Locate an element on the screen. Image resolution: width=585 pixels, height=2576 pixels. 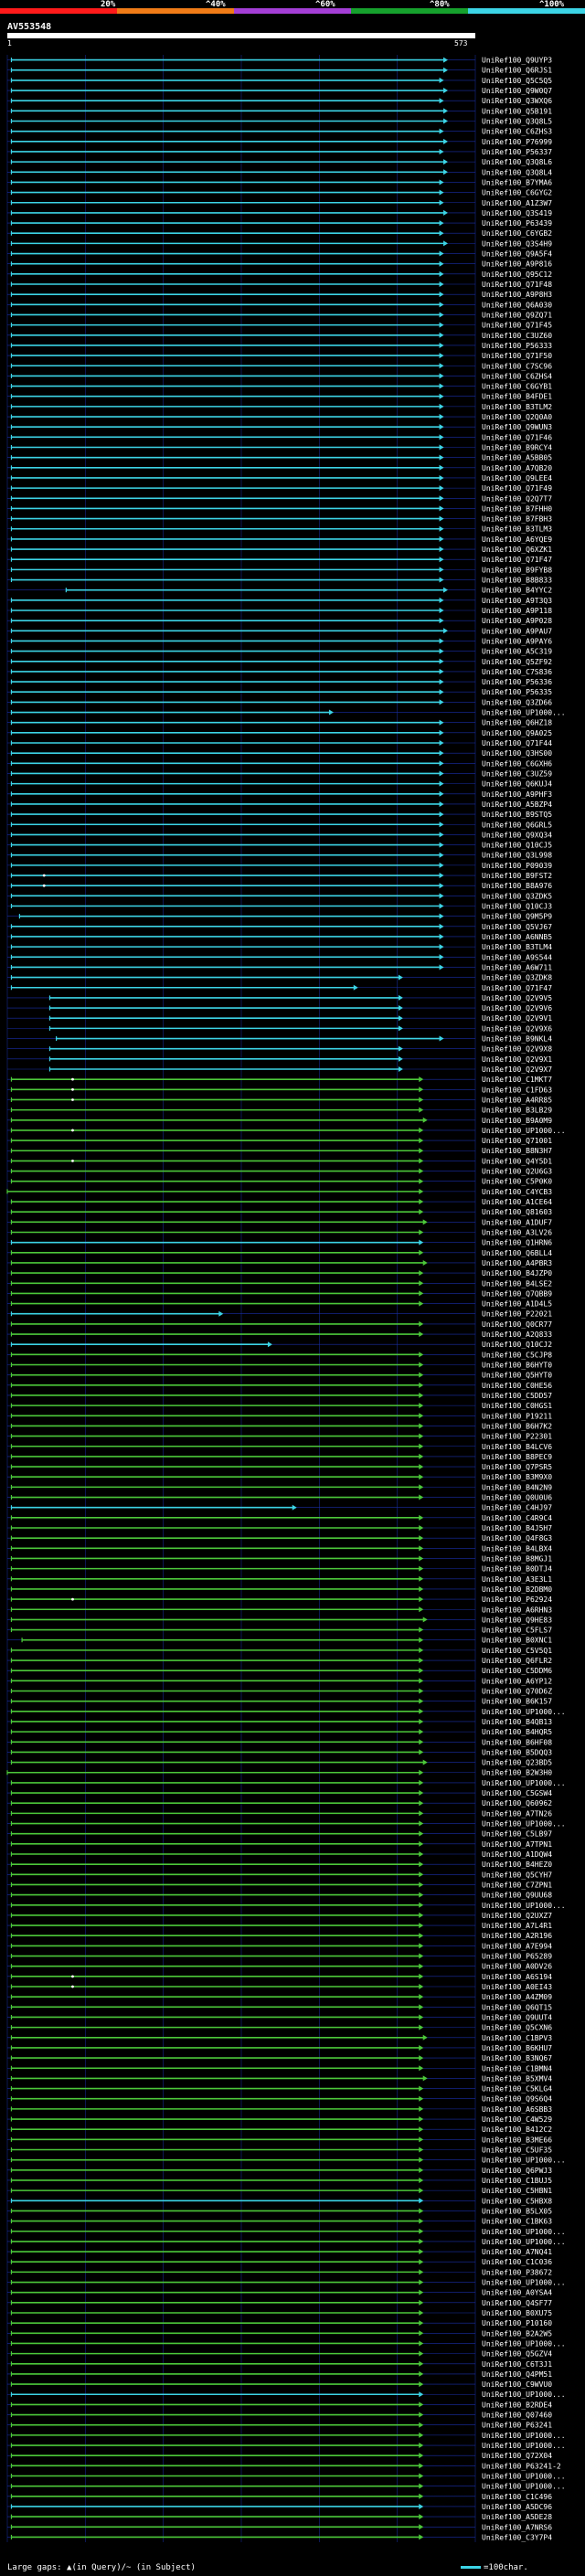
hit-label-89: UniRef100_A9S544 is located at coordinates (517, 957).